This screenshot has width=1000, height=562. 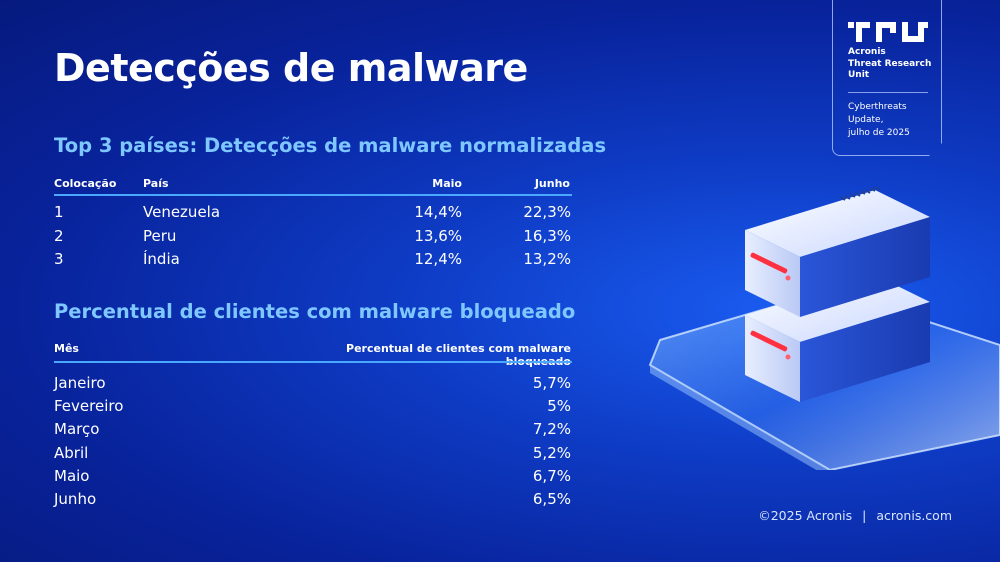 What do you see at coordinates (89, 406) in the screenshot?
I see `table2-month: Fevereiro` at bounding box center [89, 406].